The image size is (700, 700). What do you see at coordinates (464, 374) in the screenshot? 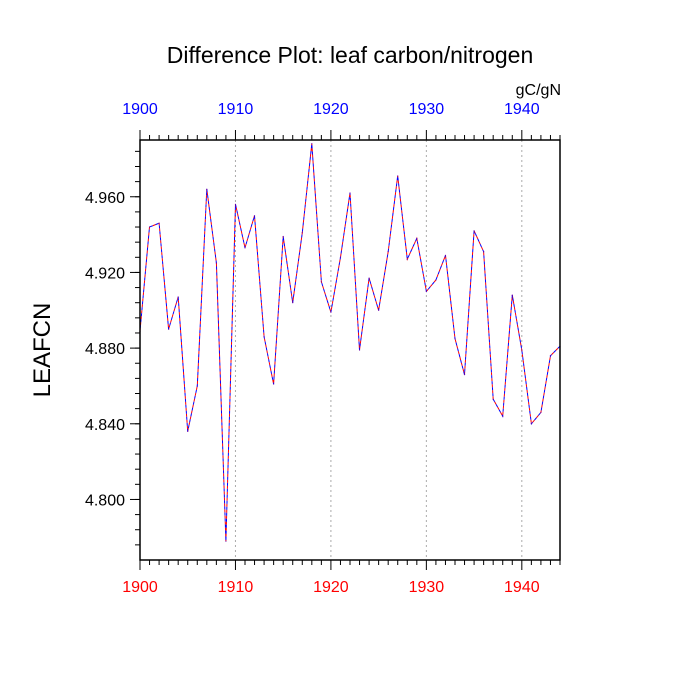
I see `data-point-1934` at bounding box center [464, 374].